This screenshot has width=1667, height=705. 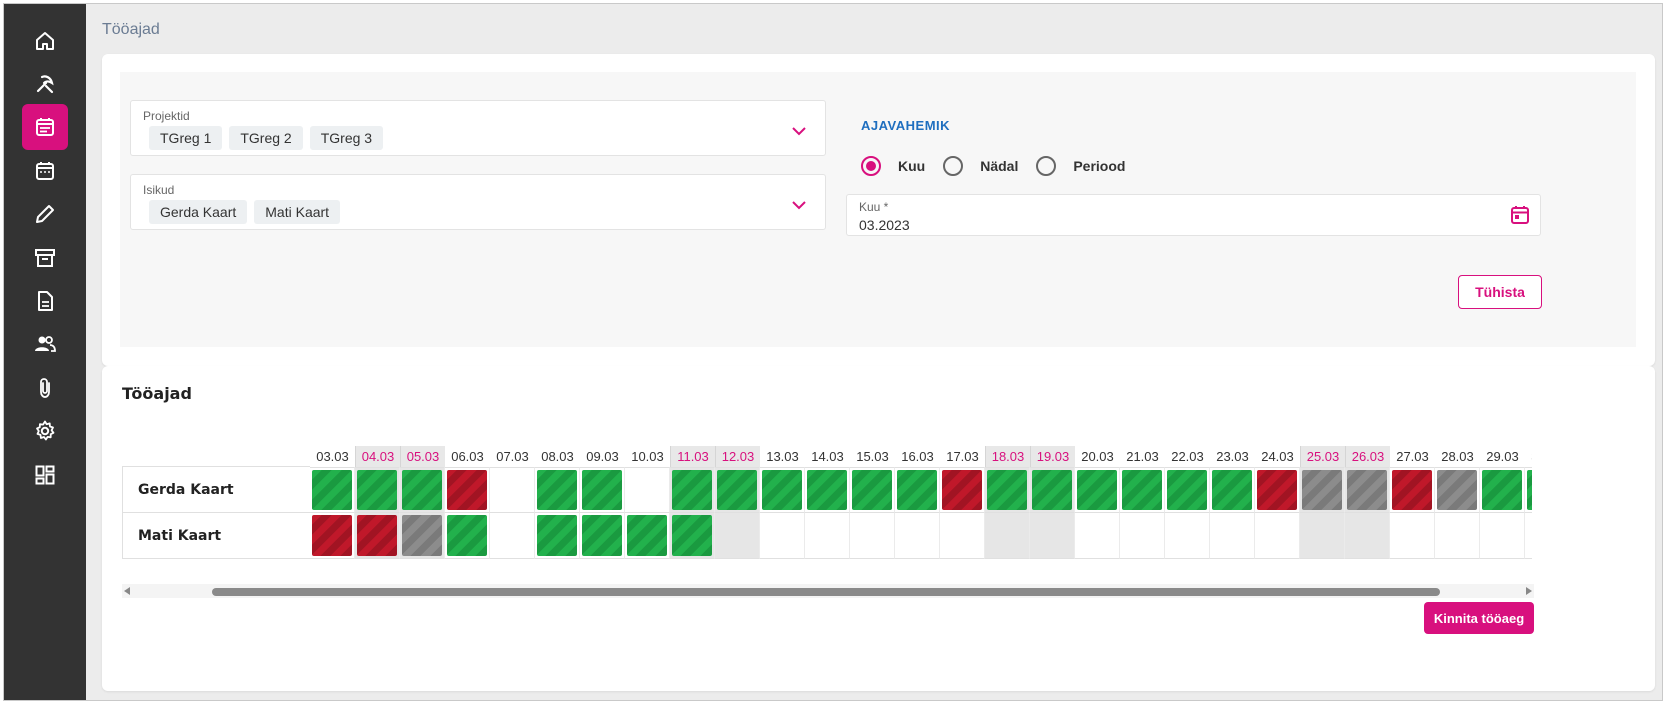 I want to click on chip: Mati Kaart, so click(x=297, y=212).